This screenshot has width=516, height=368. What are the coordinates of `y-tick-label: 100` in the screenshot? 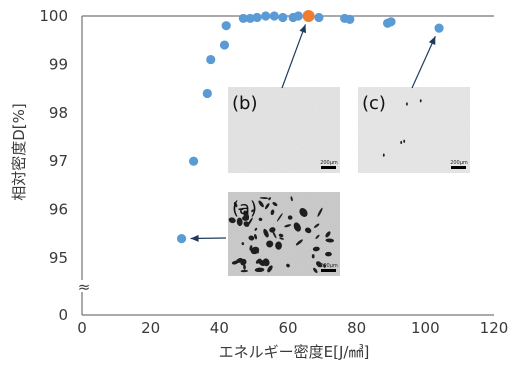 It's located at (53, 16).